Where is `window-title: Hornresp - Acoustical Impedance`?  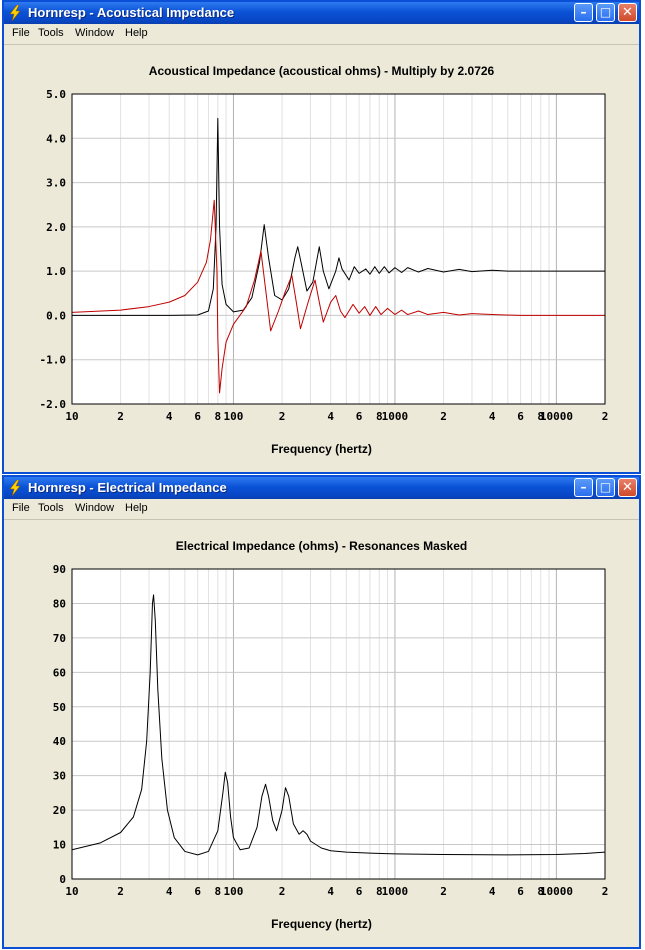
window-title: Hornresp - Acoustical Impedance is located at coordinates (131, 12).